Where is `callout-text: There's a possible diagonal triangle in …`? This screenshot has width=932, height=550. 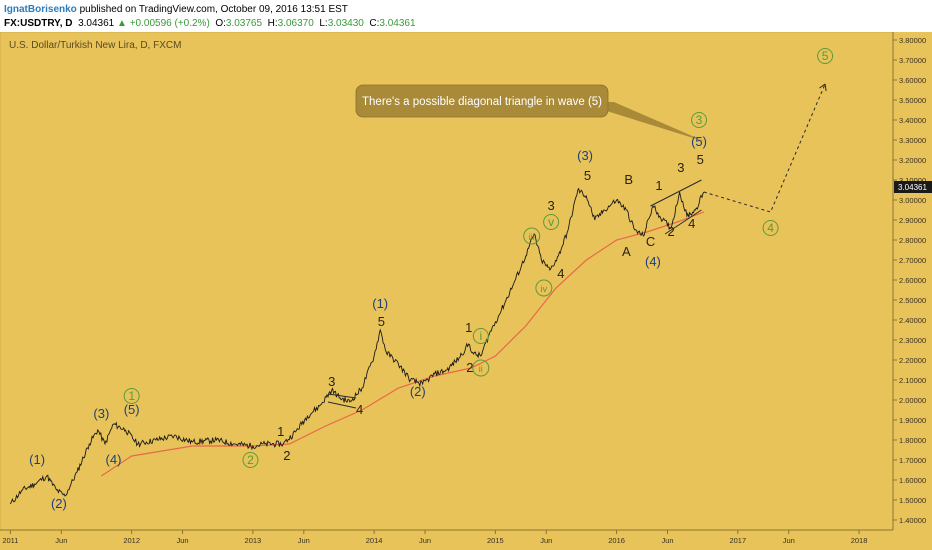
callout-text: There's a possible diagonal triangle in … is located at coordinates (482, 102).